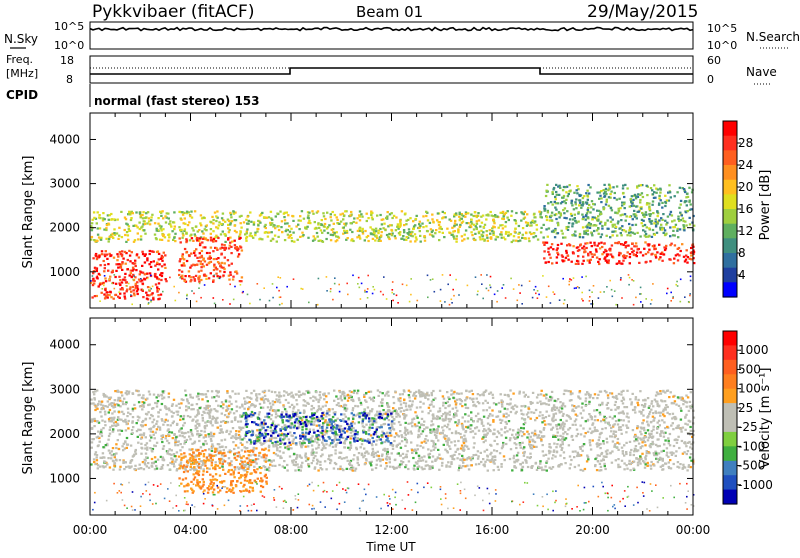 This screenshot has height=558, width=800. I want to click on nsky-label: N.Sky, so click(21, 39).